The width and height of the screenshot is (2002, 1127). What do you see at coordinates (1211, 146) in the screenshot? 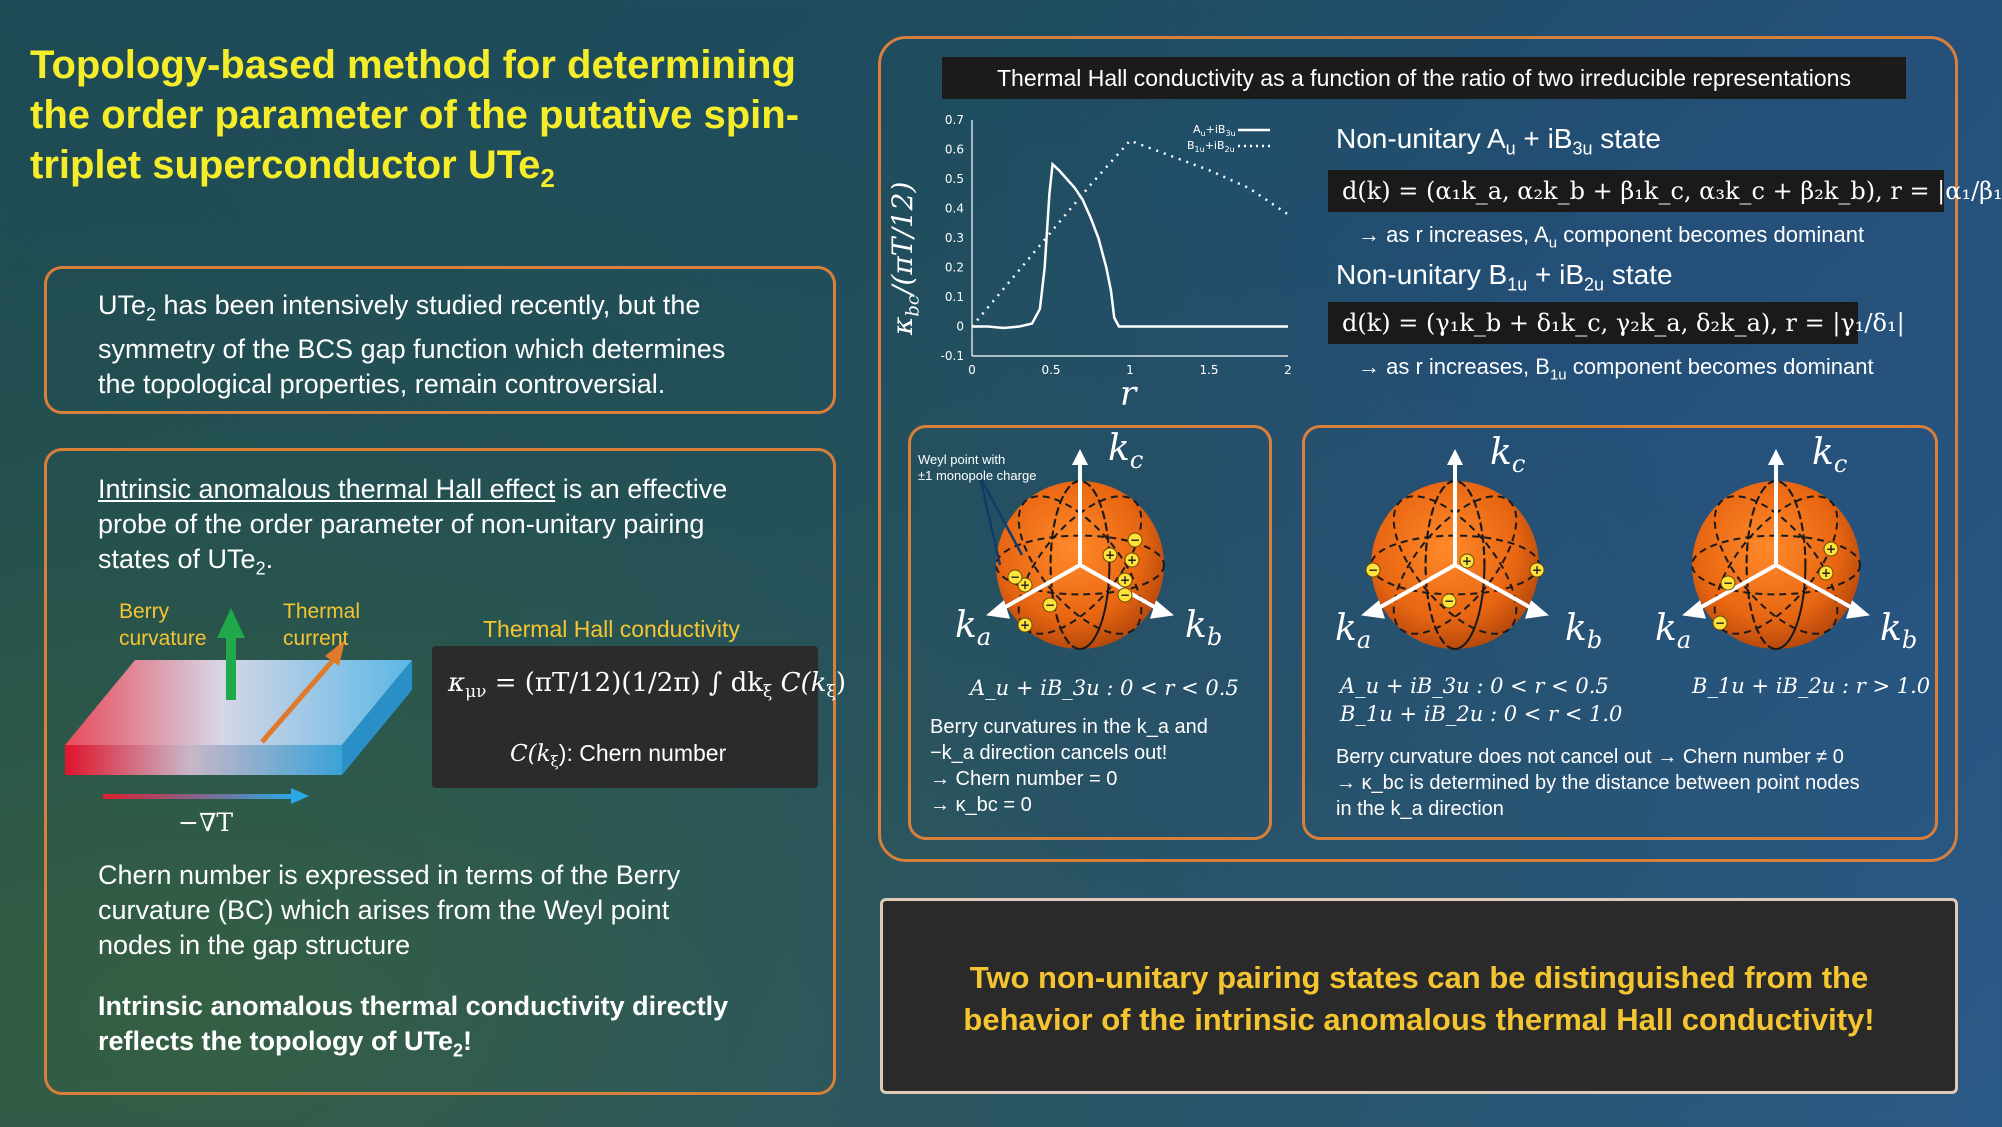
I see `legend-entry-b1u: B1u+iB2u` at bounding box center [1211, 146].